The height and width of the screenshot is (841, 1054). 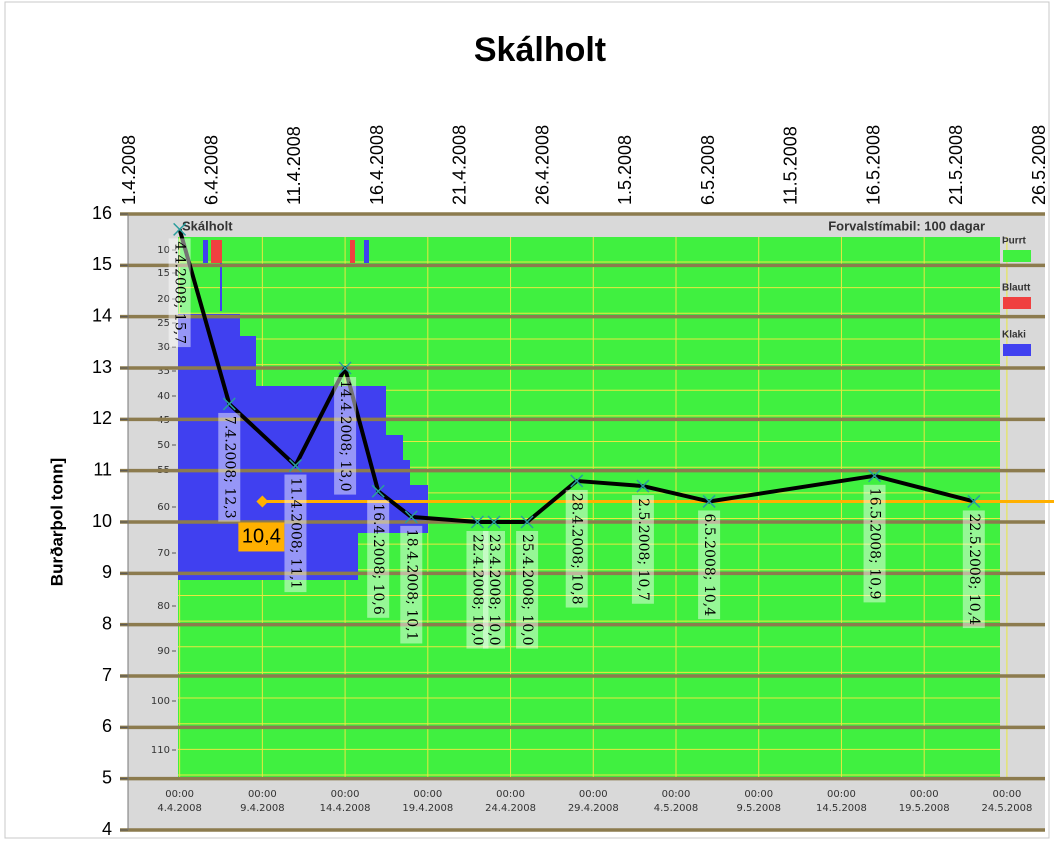 I want to click on data-label-text: 23.4.2008; 10,0, so click(x=494, y=590).